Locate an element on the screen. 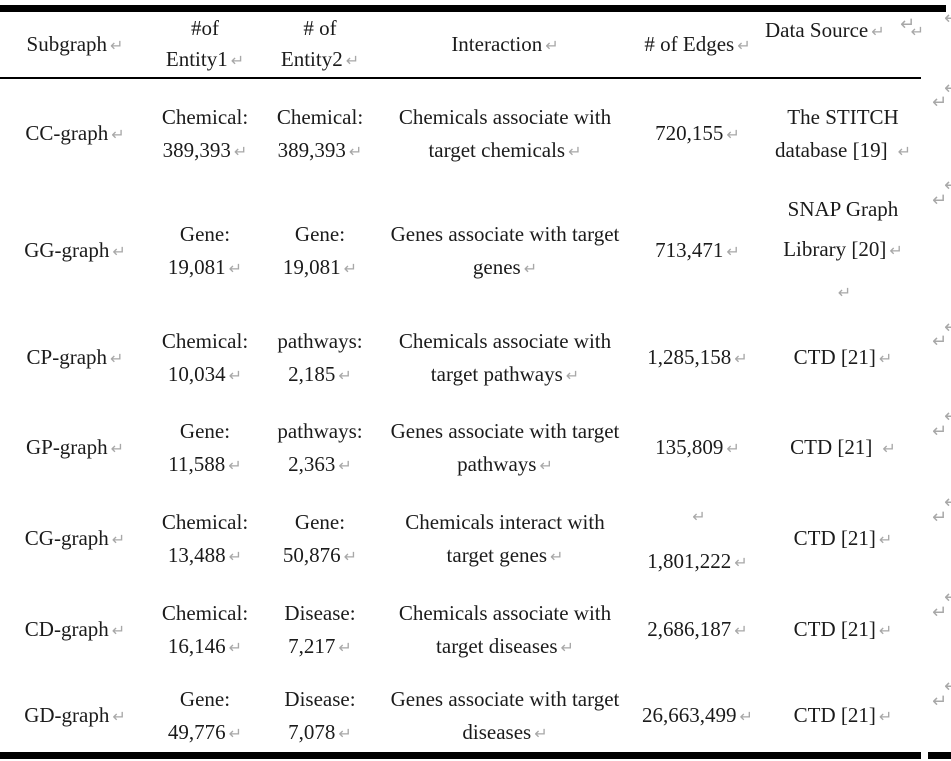 The image size is (951, 761). data-source-text: CTD [21] is located at coordinates (834, 538).